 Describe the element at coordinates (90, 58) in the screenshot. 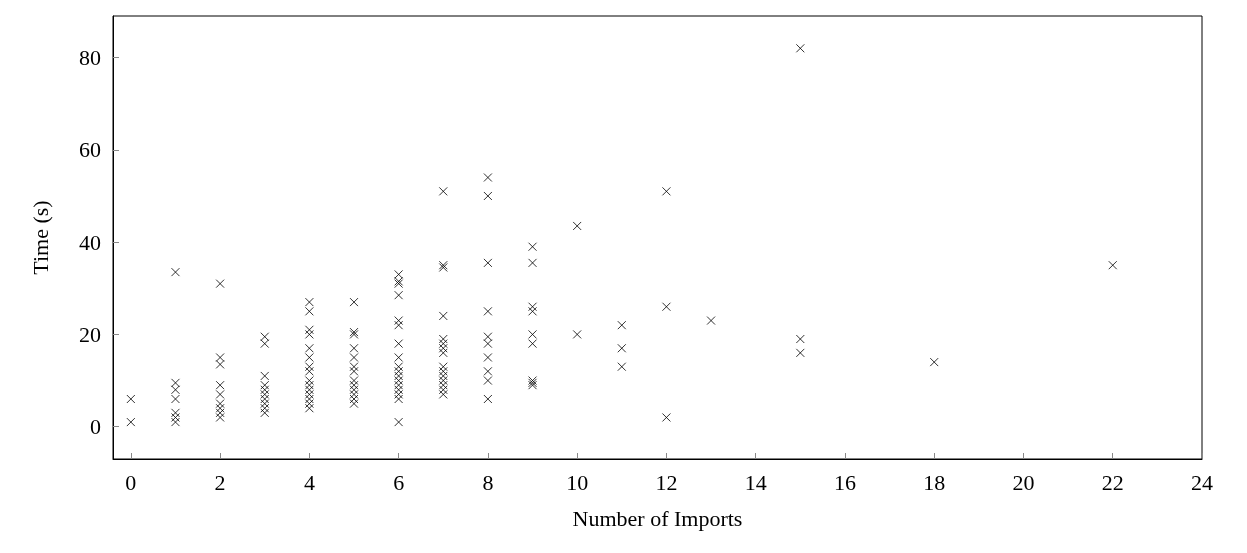

I see `y-tick-label: 80` at that location.